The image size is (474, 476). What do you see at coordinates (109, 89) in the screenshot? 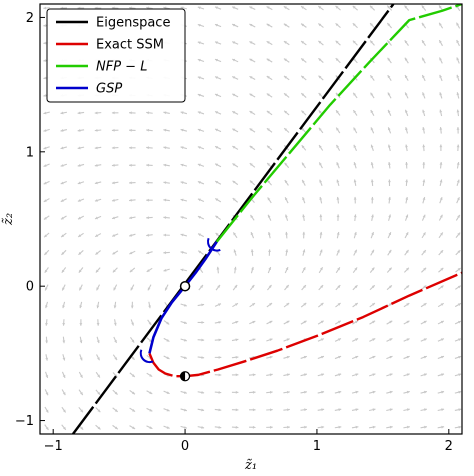
I see `legend-label-gsp: GSP` at bounding box center [109, 89].